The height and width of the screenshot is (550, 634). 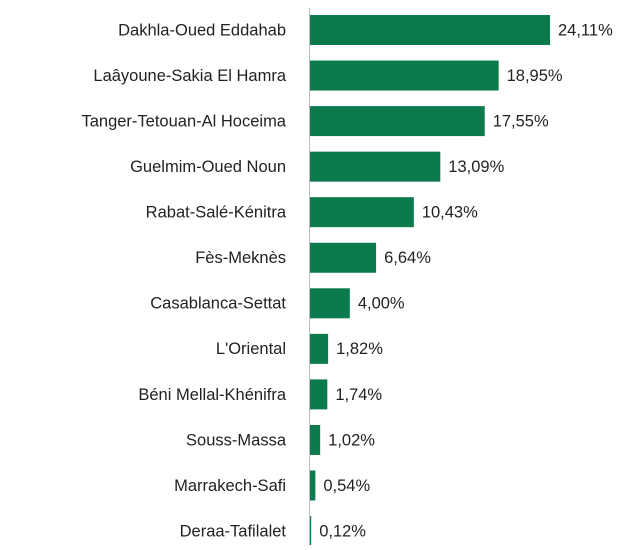 I want to click on value-label: 13,09%, so click(x=476, y=167).